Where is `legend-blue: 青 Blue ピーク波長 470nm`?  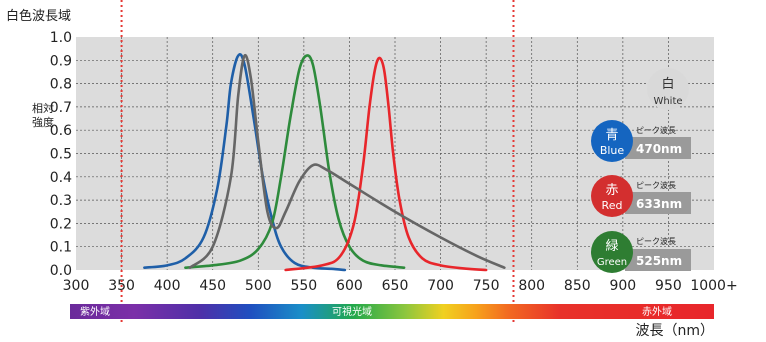 legend-blue: 青 Blue ピーク波長 470nm is located at coordinates (641, 141).